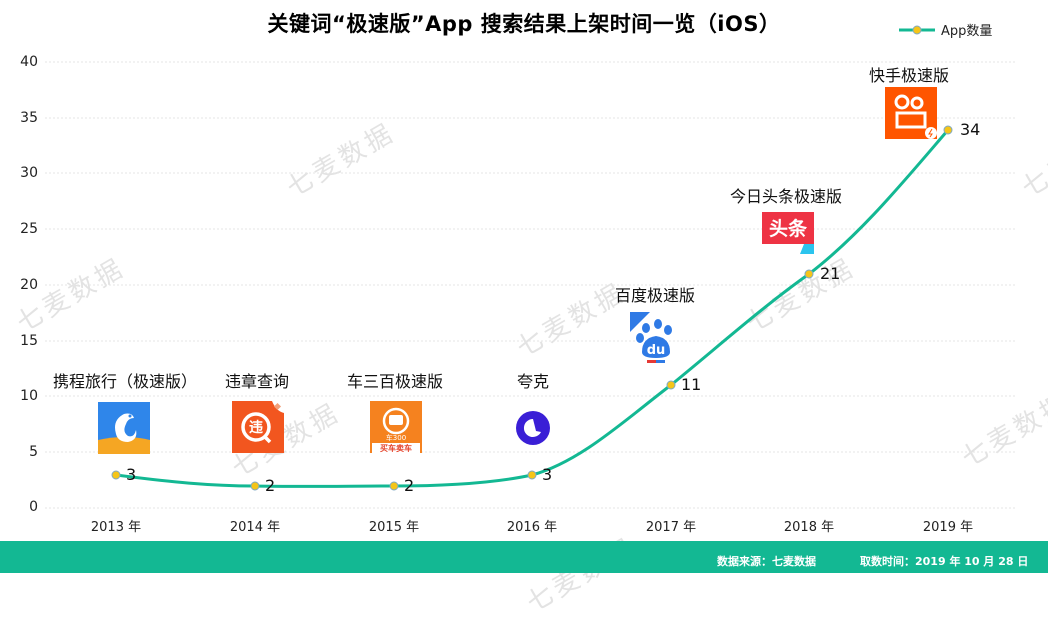 The image size is (1048, 620). Describe the element at coordinates (908, 75) in the screenshot. I see `annotation-label: 快手极速版` at that location.